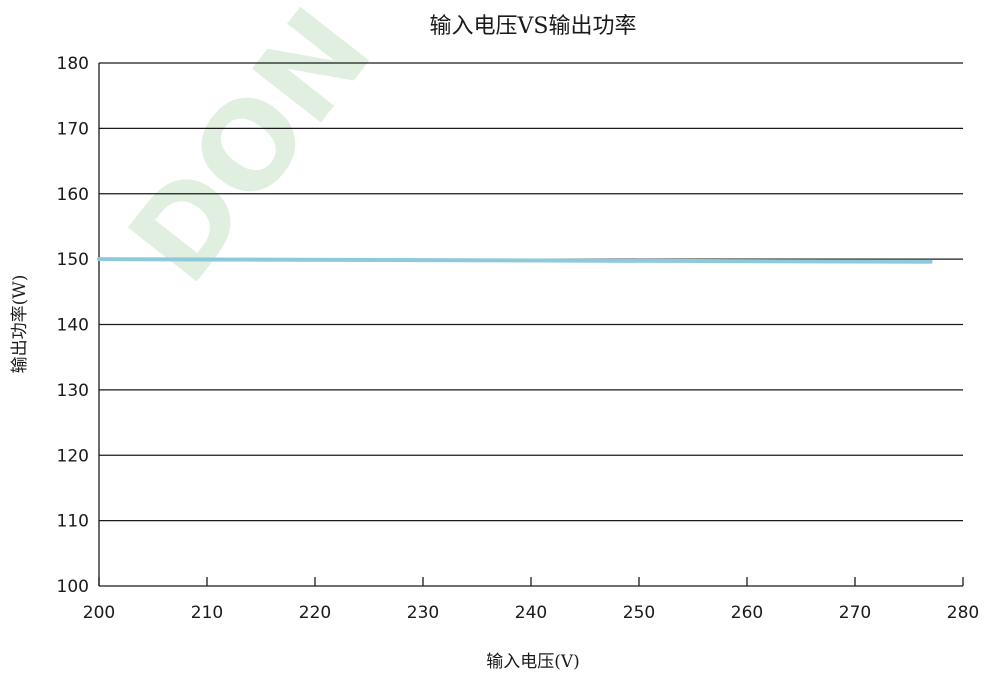  I want to click on x-tick-label-250: 250, so click(639, 613).